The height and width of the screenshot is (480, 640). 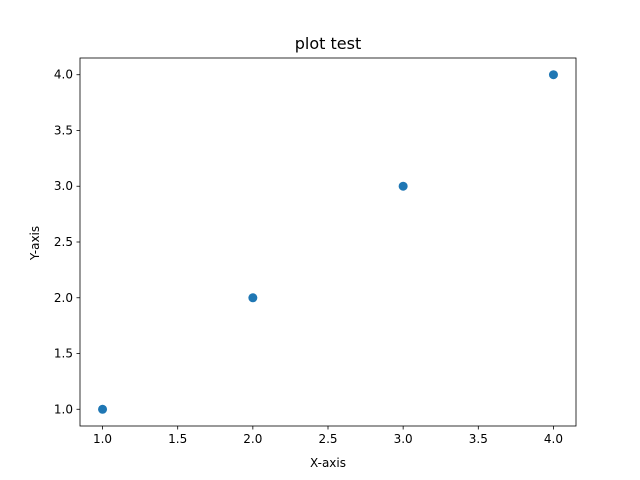 What do you see at coordinates (63, 242) in the screenshot?
I see `y-tick-label: 2.5` at bounding box center [63, 242].